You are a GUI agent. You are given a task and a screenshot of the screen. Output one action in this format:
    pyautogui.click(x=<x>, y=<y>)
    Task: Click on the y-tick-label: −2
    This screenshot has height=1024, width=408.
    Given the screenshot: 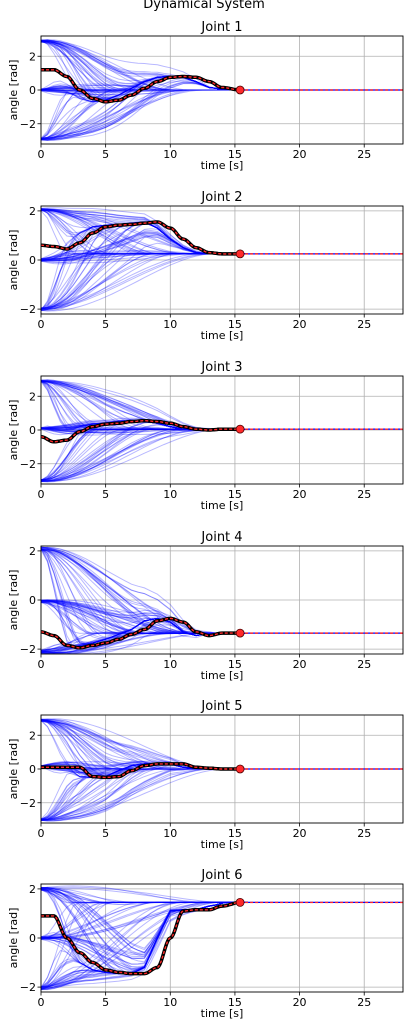 What is the action you would take?
    pyautogui.click(x=28, y=649)
    